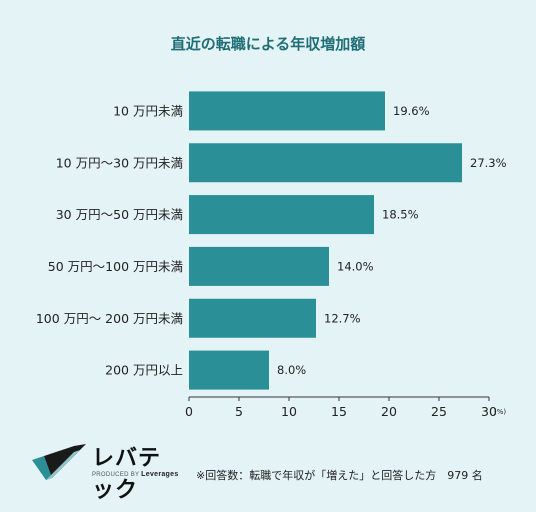 The width and height of the screenshot is (536, 512). I want to click on x-axis-unit: (%), so click(500, 412).